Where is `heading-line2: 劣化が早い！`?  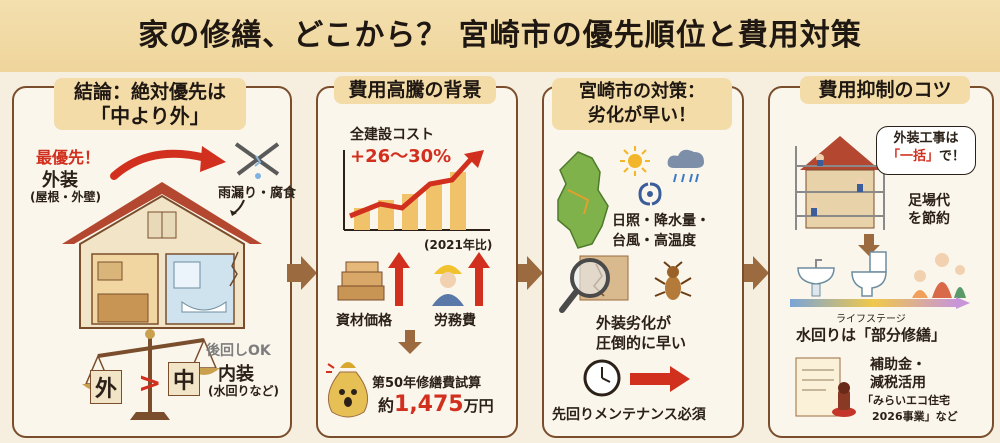 heading-line2: 劣化が早い！ is located at coordinates (642, 115).